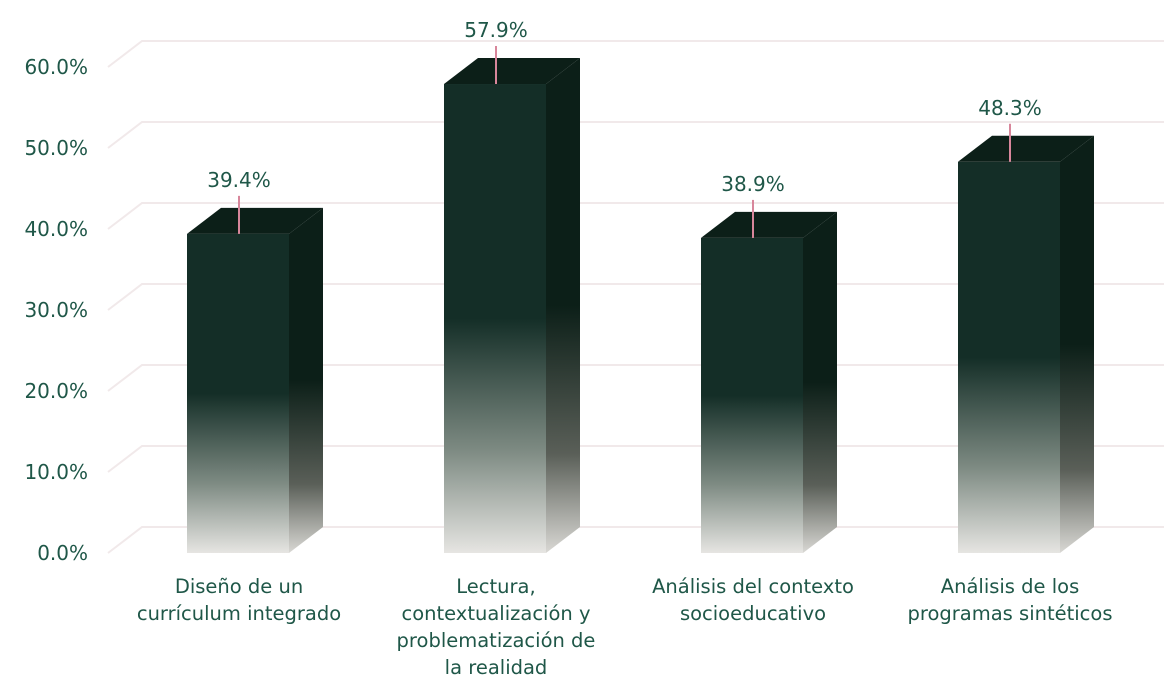 Image resolution: width=1164 pixels, height=681 pixels. I want to click on y-tick-label: 60.0%, so click(56, 67).